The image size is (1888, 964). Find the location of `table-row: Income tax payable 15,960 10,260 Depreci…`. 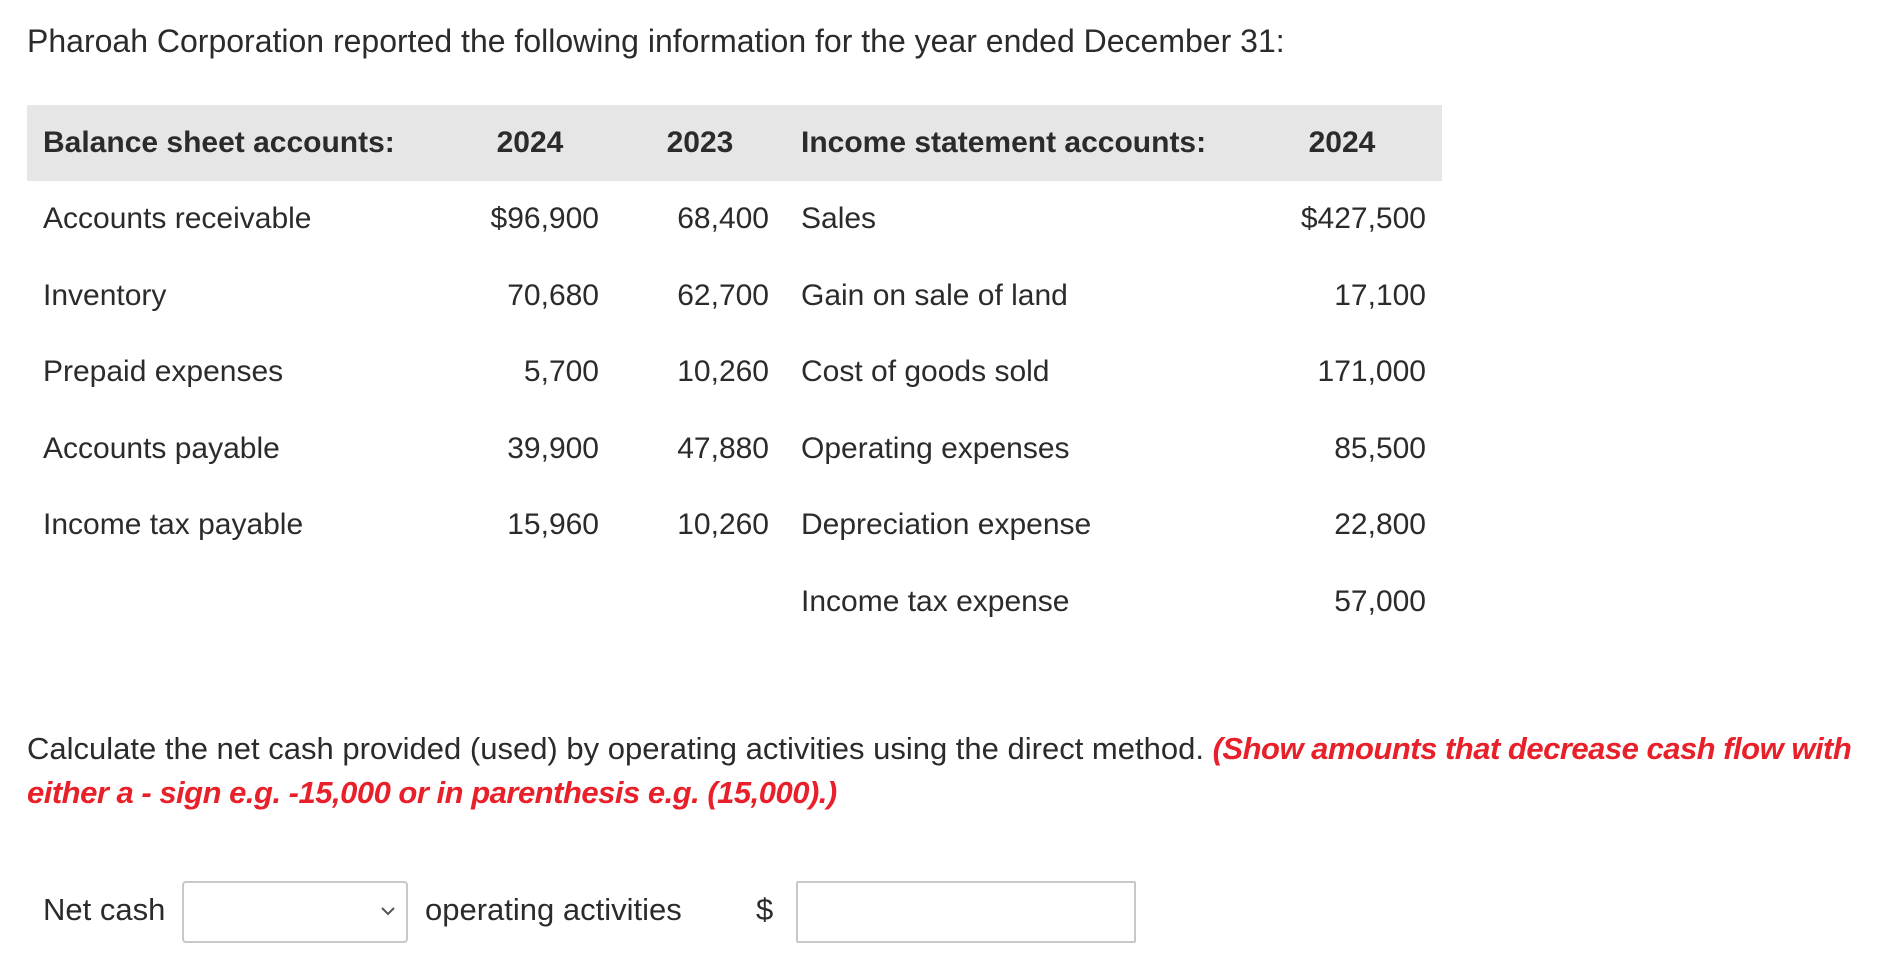

table-row: Income tax payable 15,960 10,260 Depreci… is located at coordinates (734, 525).